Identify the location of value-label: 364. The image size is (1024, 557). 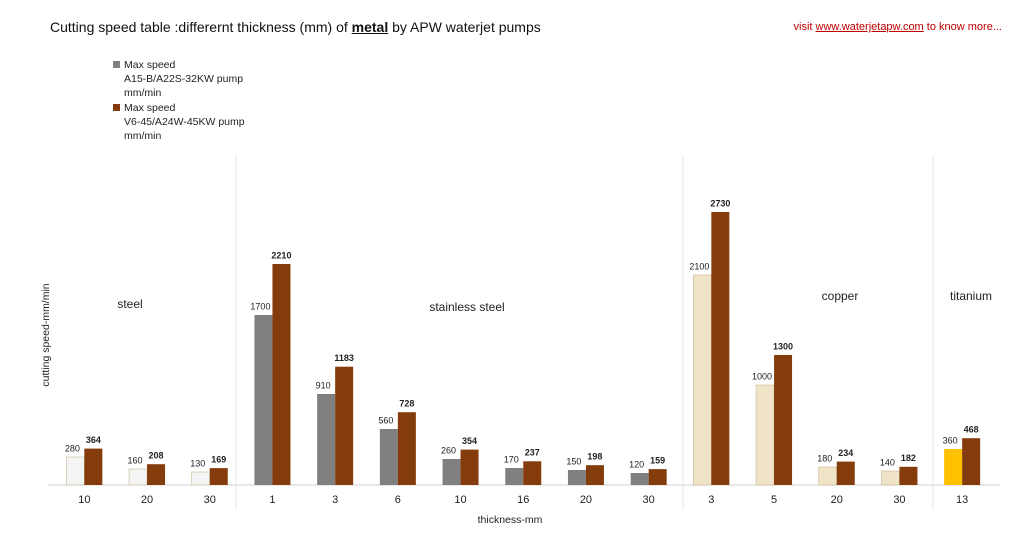
(93, 440).